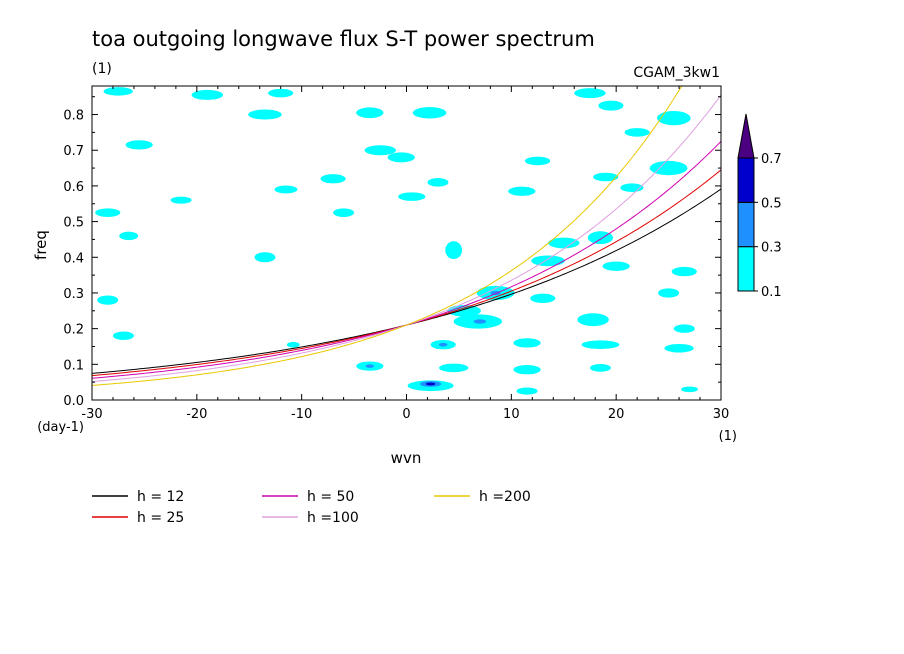 The image size is (904, 654). Describe the element at coordinates (728, 436) in the screenshot. I see `x-axis-unit: (1)` at that location.